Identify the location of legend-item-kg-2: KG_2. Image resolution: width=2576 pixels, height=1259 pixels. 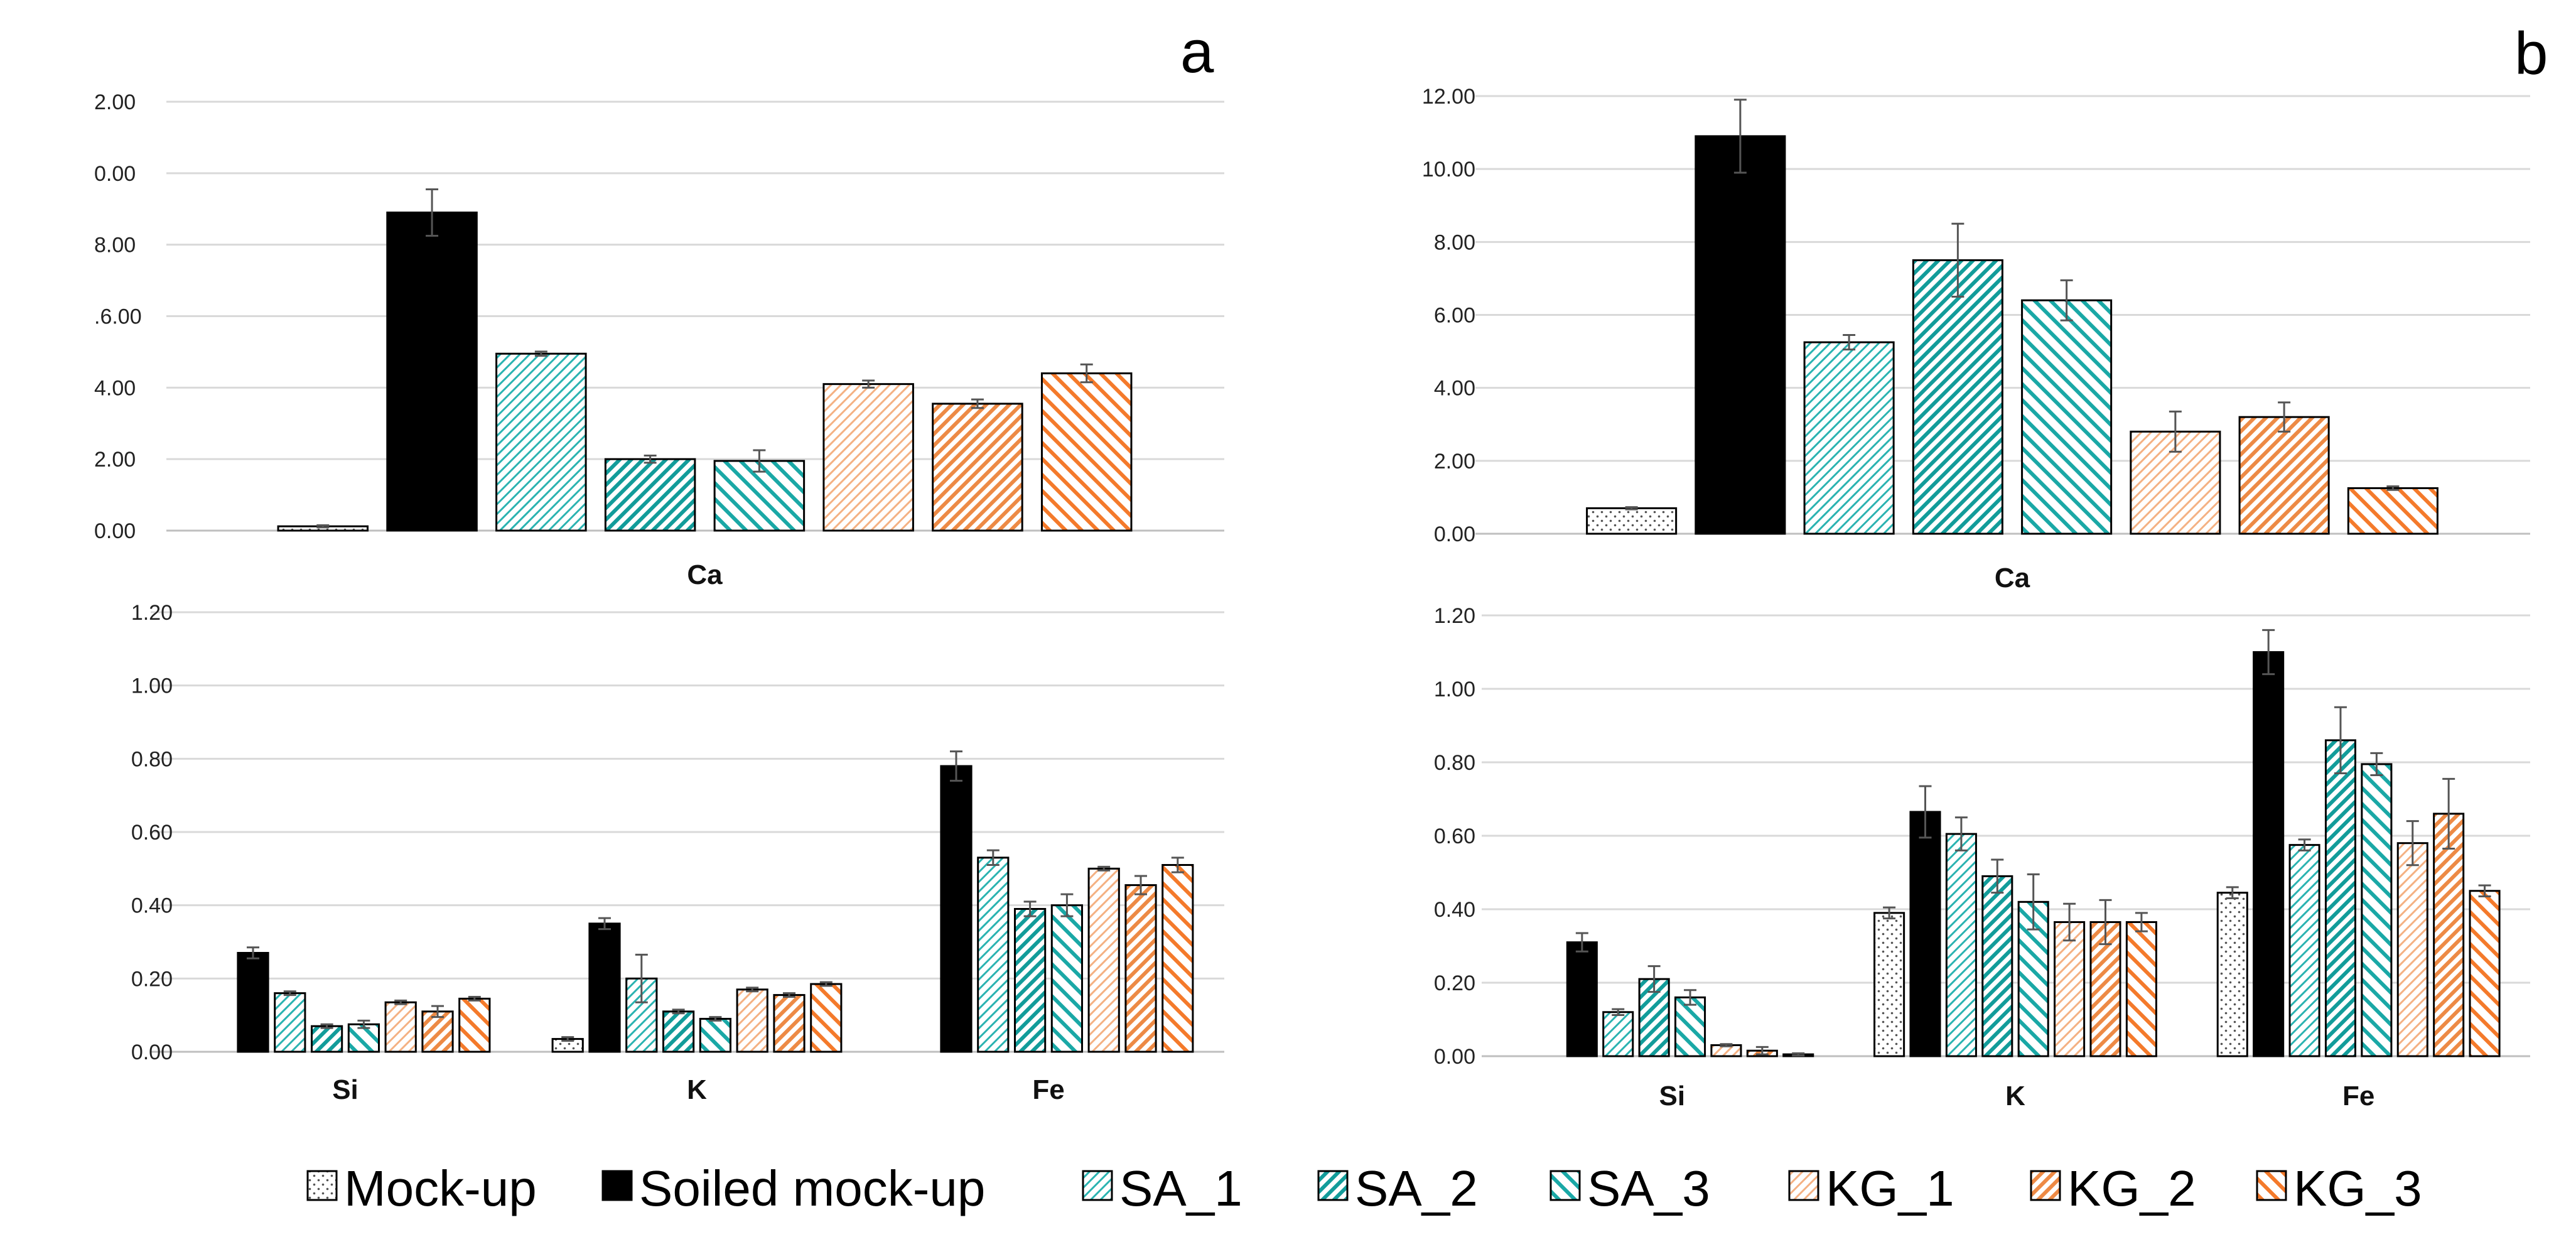
(2113, 1188).